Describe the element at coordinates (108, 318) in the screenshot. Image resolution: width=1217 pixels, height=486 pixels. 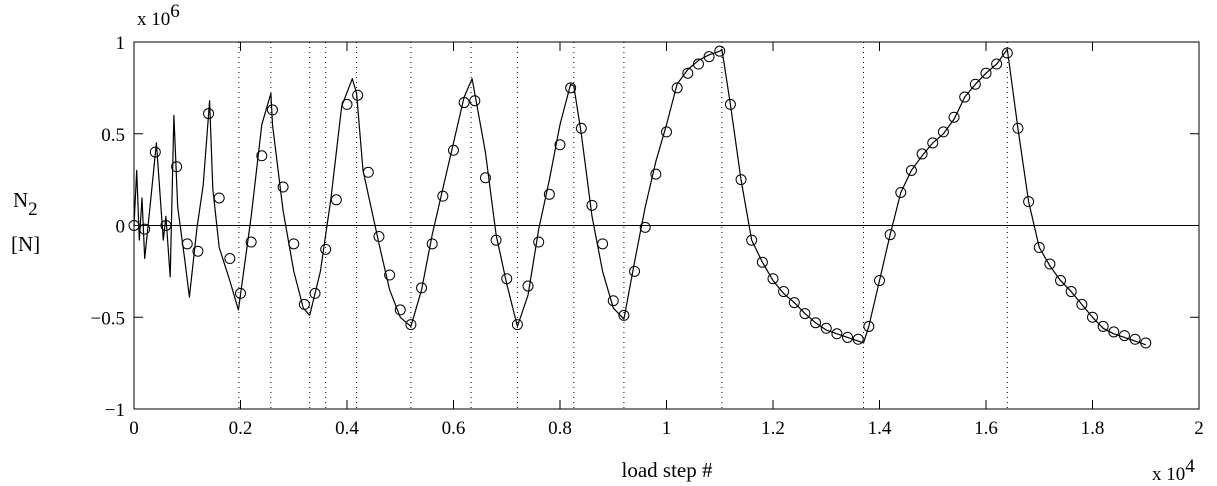
I see `y-tick-label: −0.5` at that location.